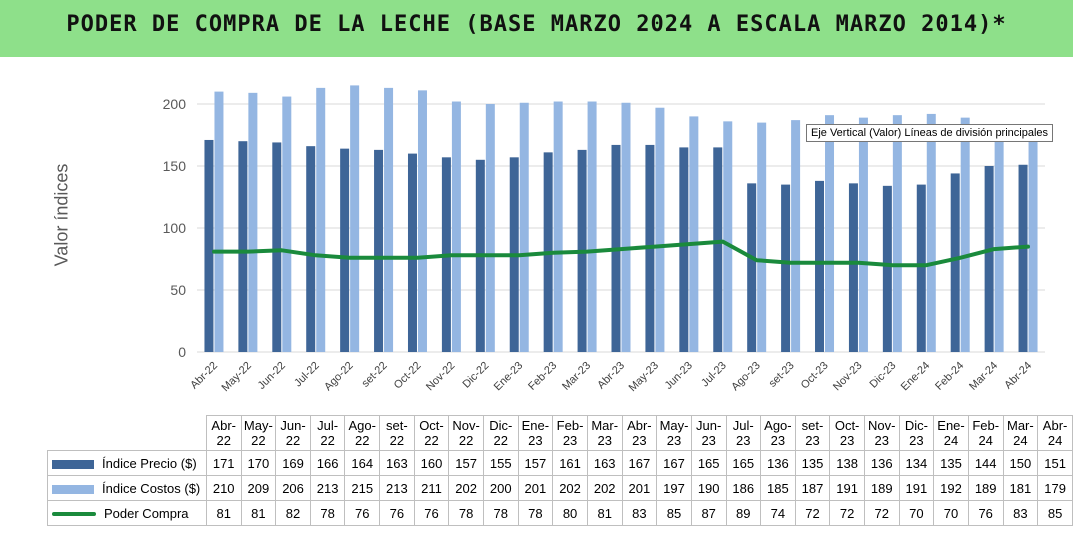 The image size is (1073, 549). Describe the element at coordinates (466, 463) in the screenshot. I see `table-cell: 157` at that location.